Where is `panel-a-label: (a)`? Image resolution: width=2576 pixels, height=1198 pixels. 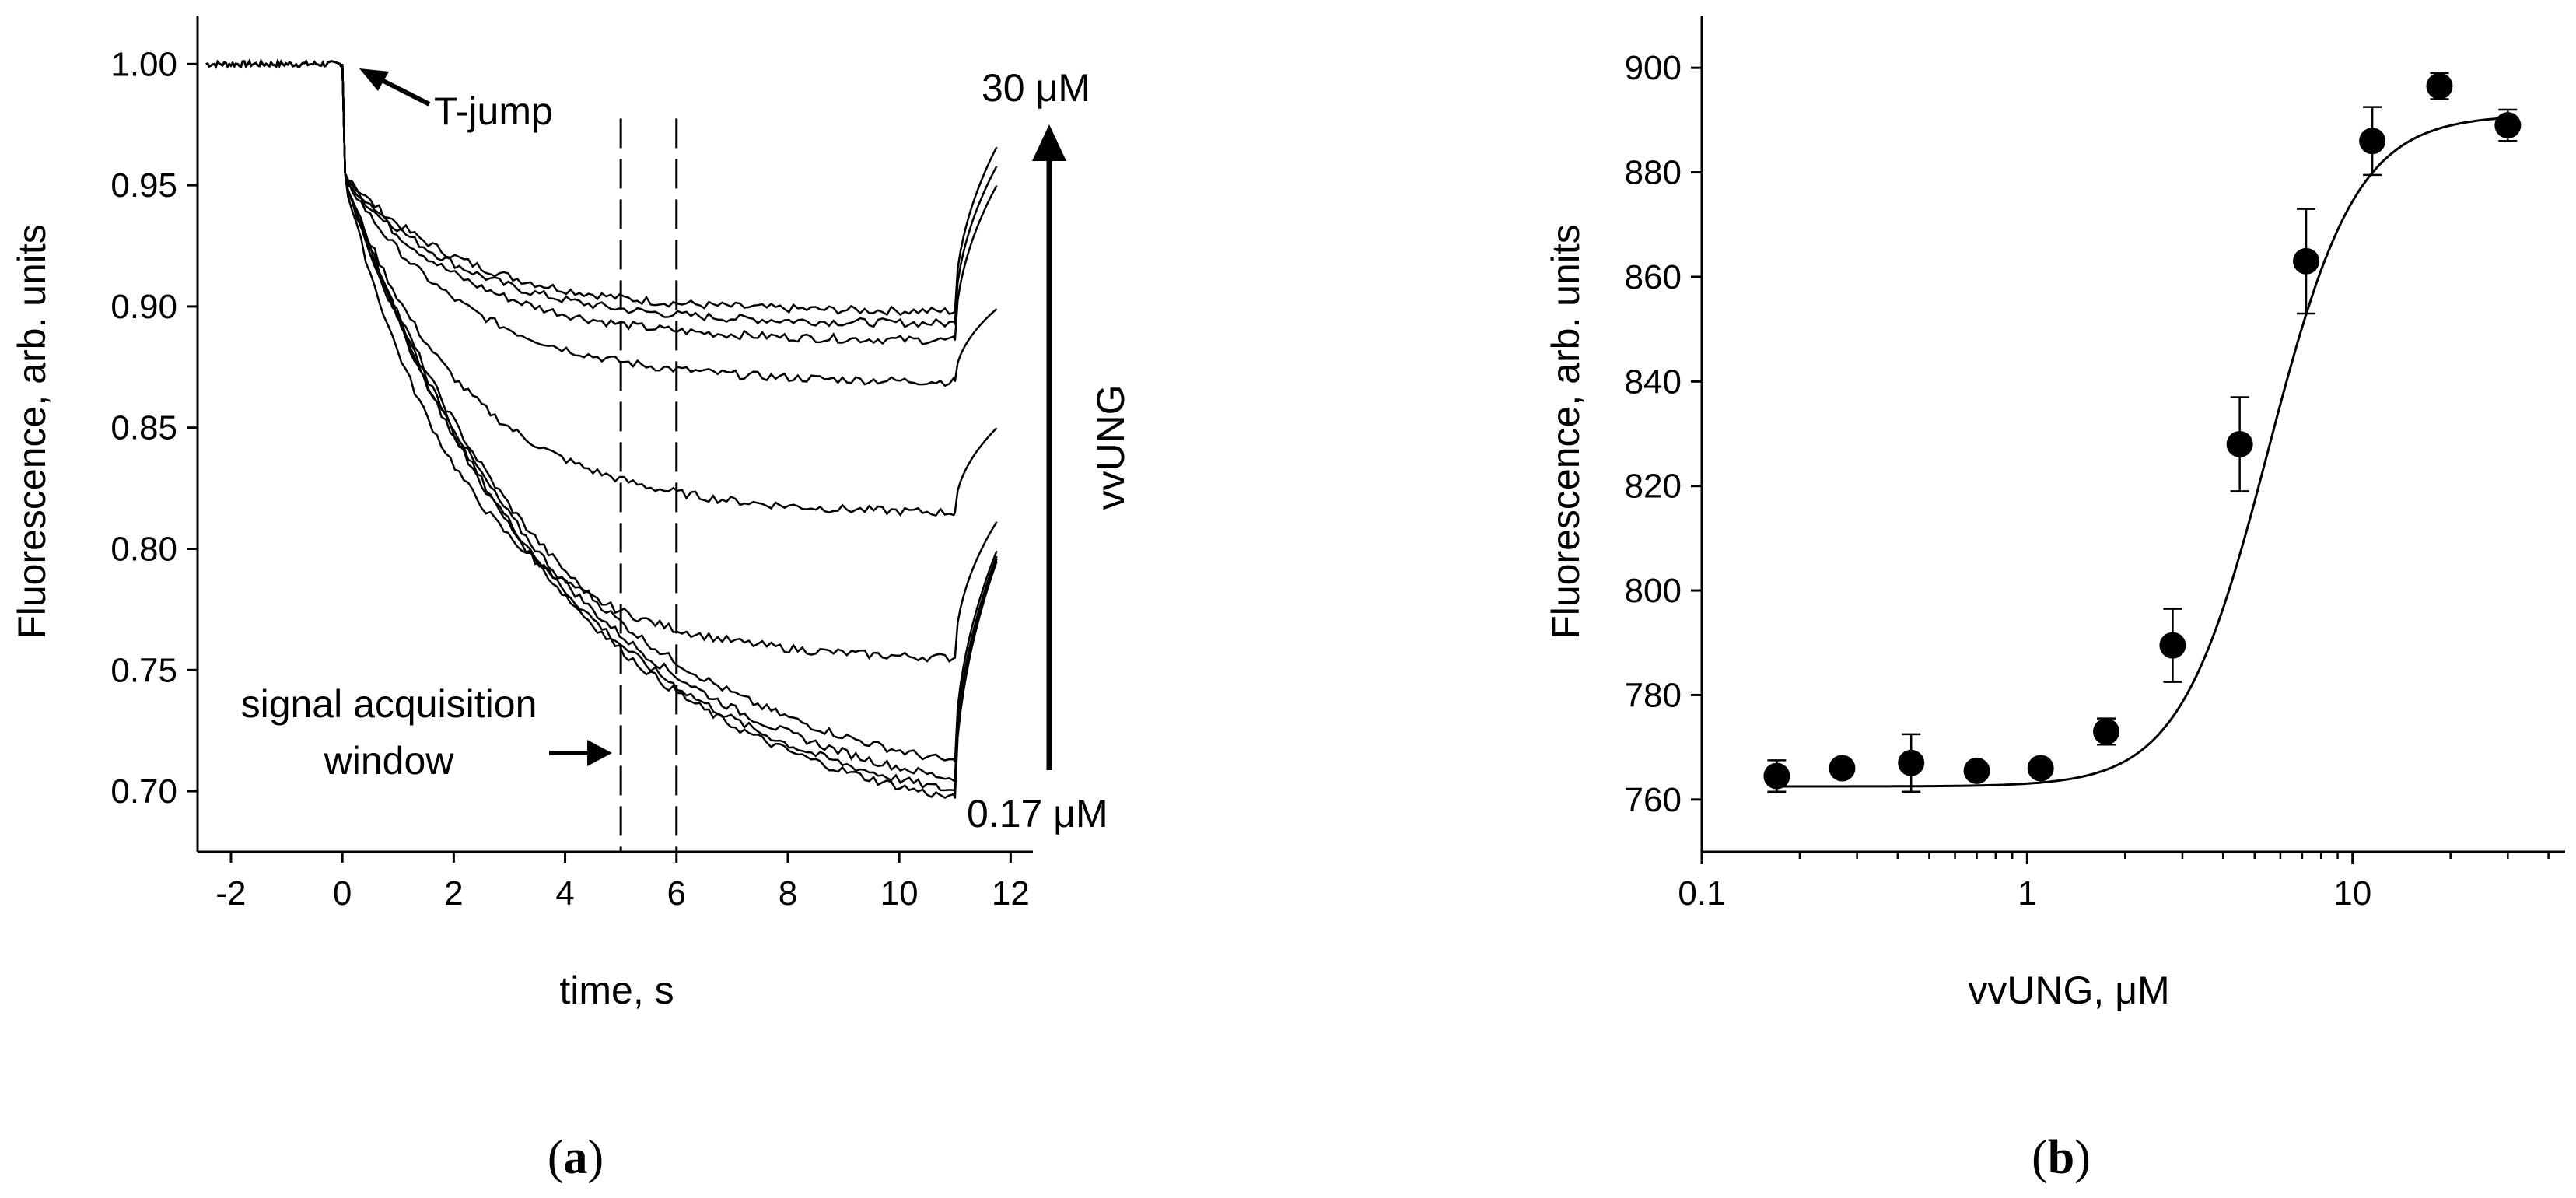
panel-a-label: (a) is located at coordinates (576, 1157).